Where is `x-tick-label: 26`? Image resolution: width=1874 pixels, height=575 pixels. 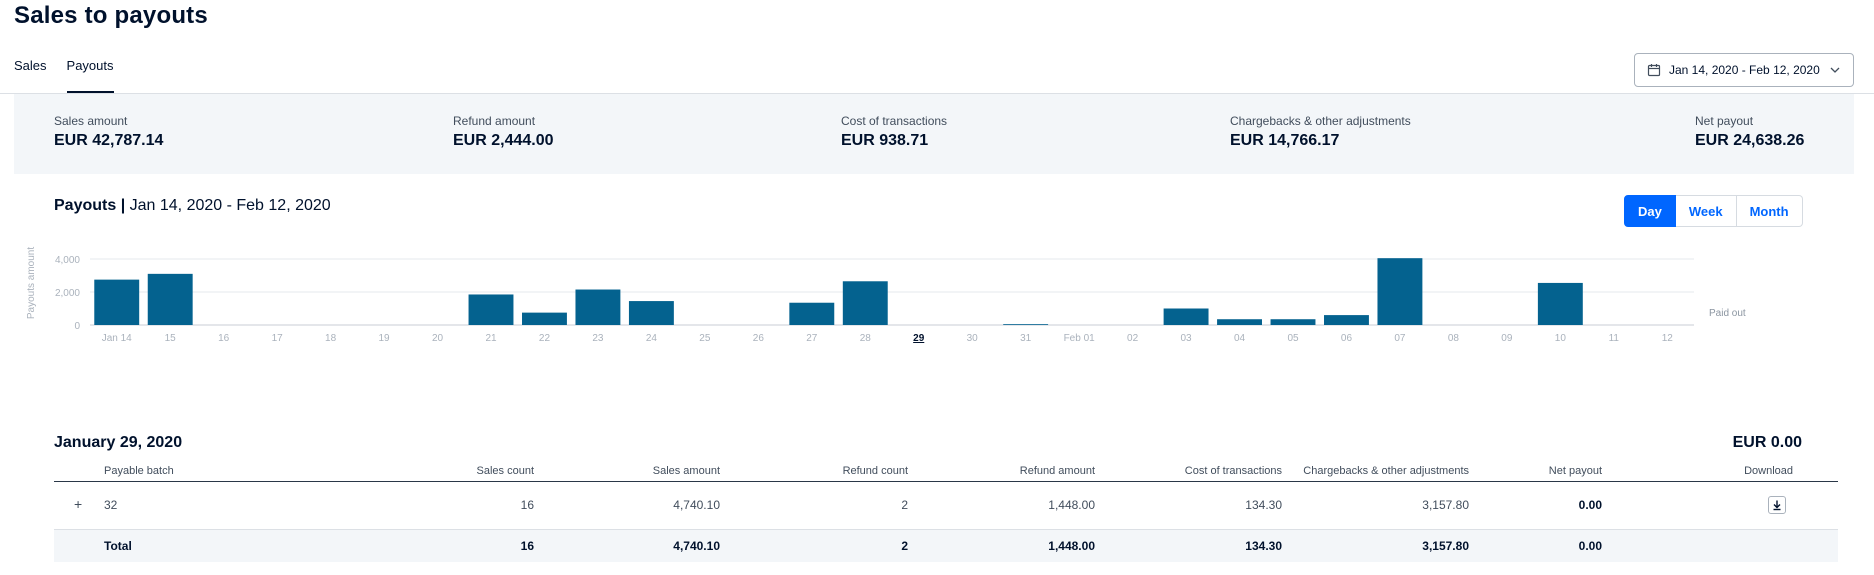 x-tick-label: 26 is located at coordinates (759, 338).